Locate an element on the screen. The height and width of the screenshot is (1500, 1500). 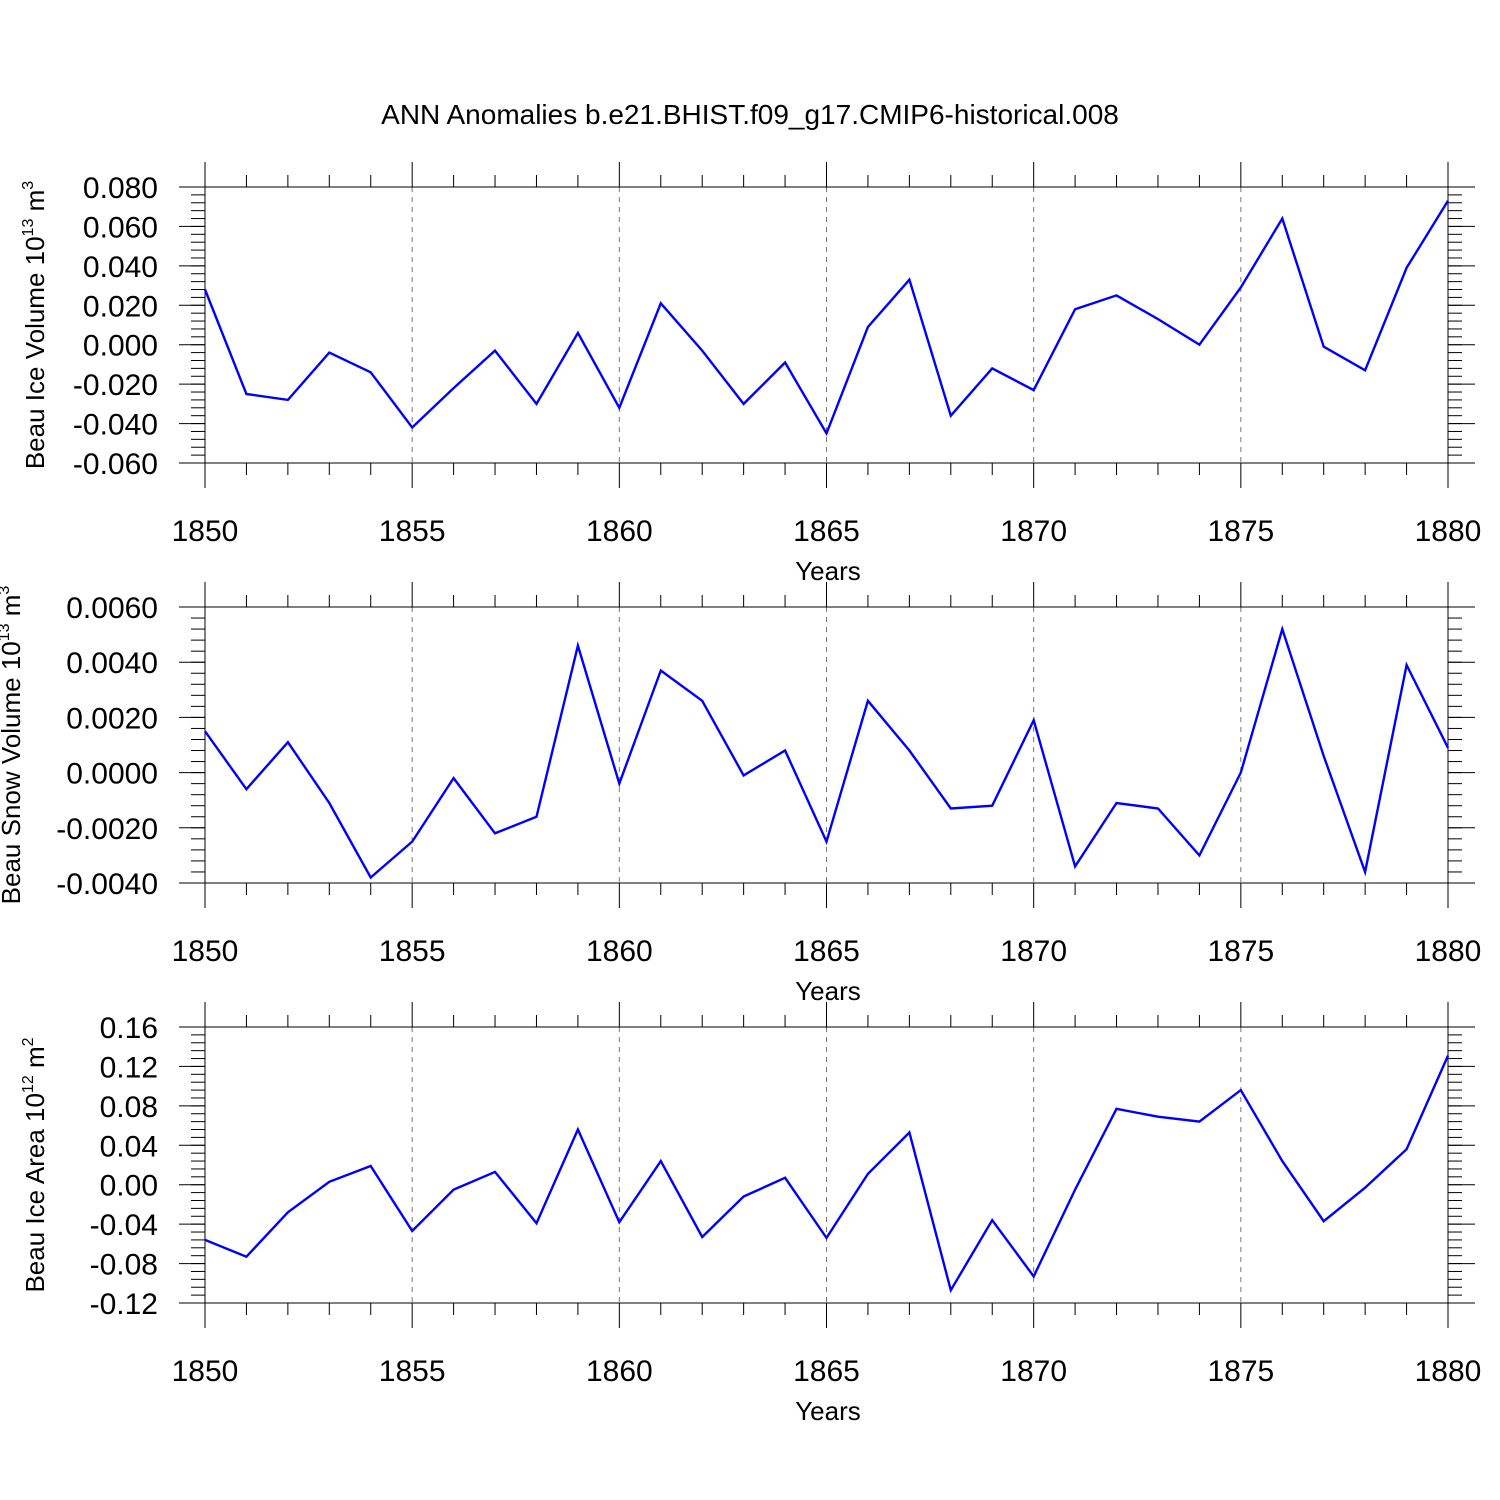
y-tick-label: 0.16 is located at coordinates (129, 1028).